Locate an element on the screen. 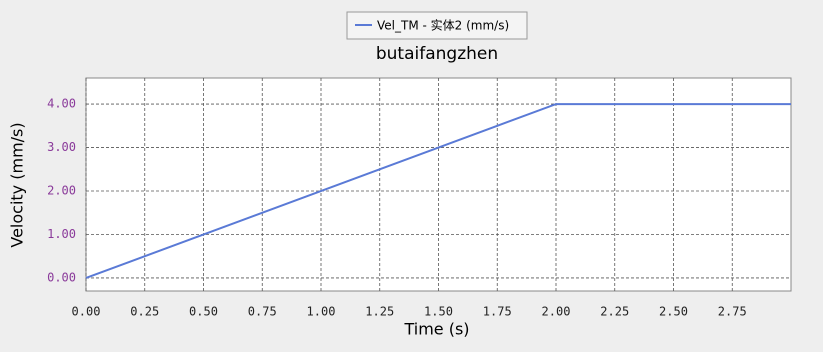 This screenshot has width=823, height=352. x-tick-label: 2.50 is located at coordinates (673, 312).